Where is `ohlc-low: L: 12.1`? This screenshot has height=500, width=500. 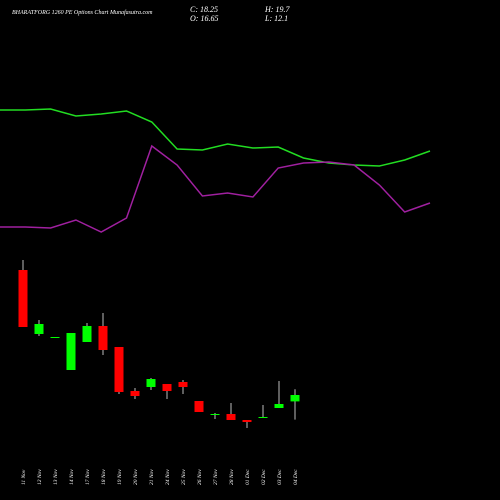
ohlc-low: L: 12.1 is located at coordinates (276, 18).